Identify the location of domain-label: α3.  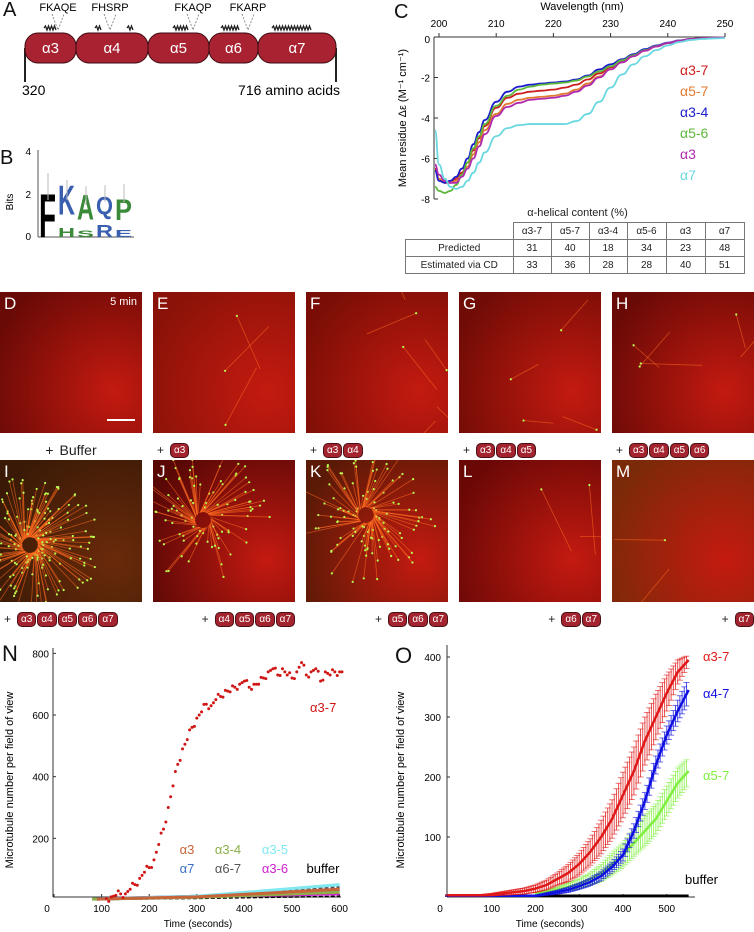
(50, 48).